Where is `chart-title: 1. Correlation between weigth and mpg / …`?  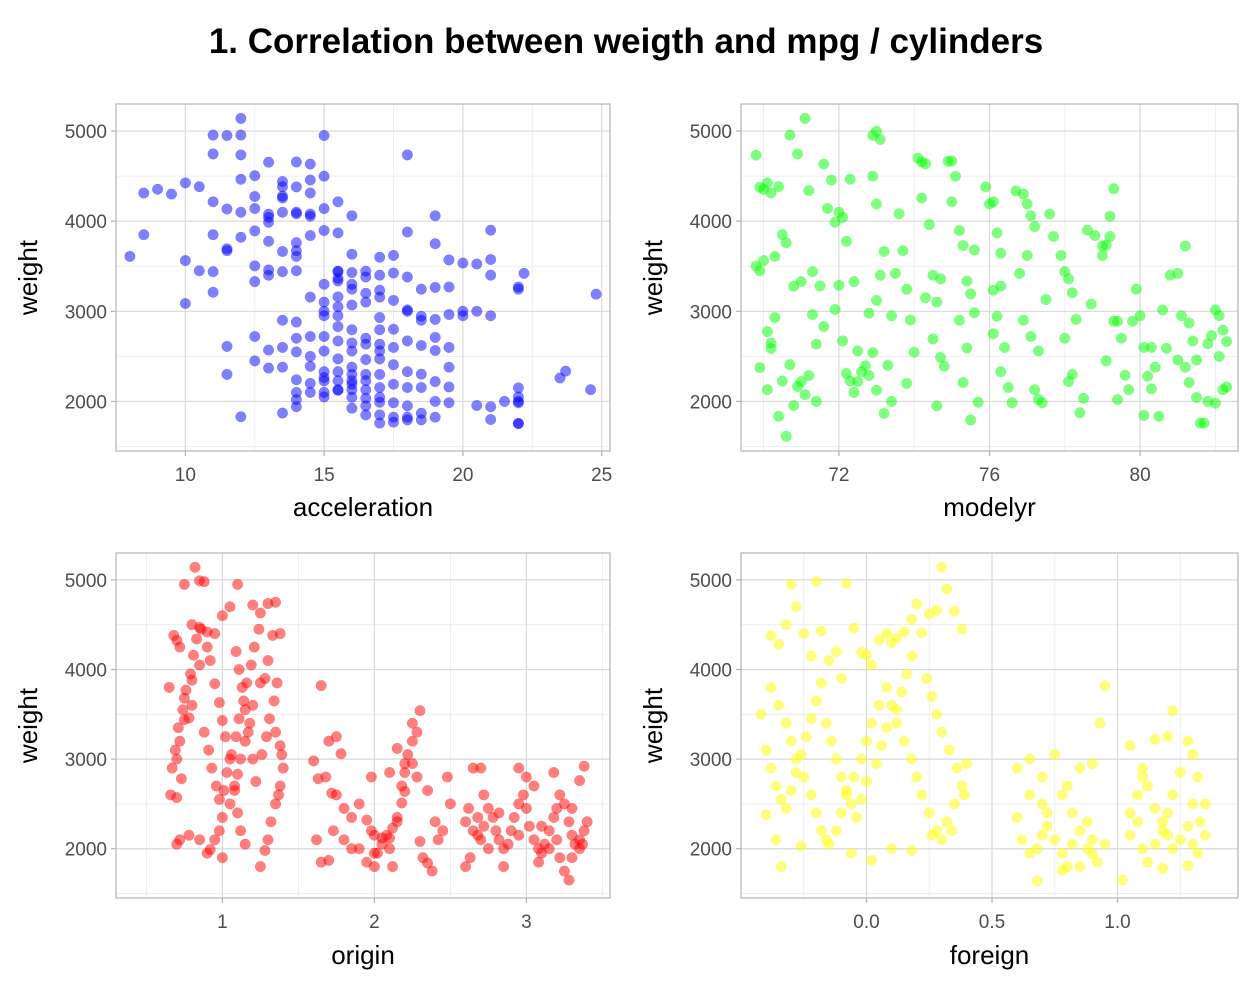
chart-title: 1. Correlation between weigth and mpg / … is located at coordinates (626, 41).